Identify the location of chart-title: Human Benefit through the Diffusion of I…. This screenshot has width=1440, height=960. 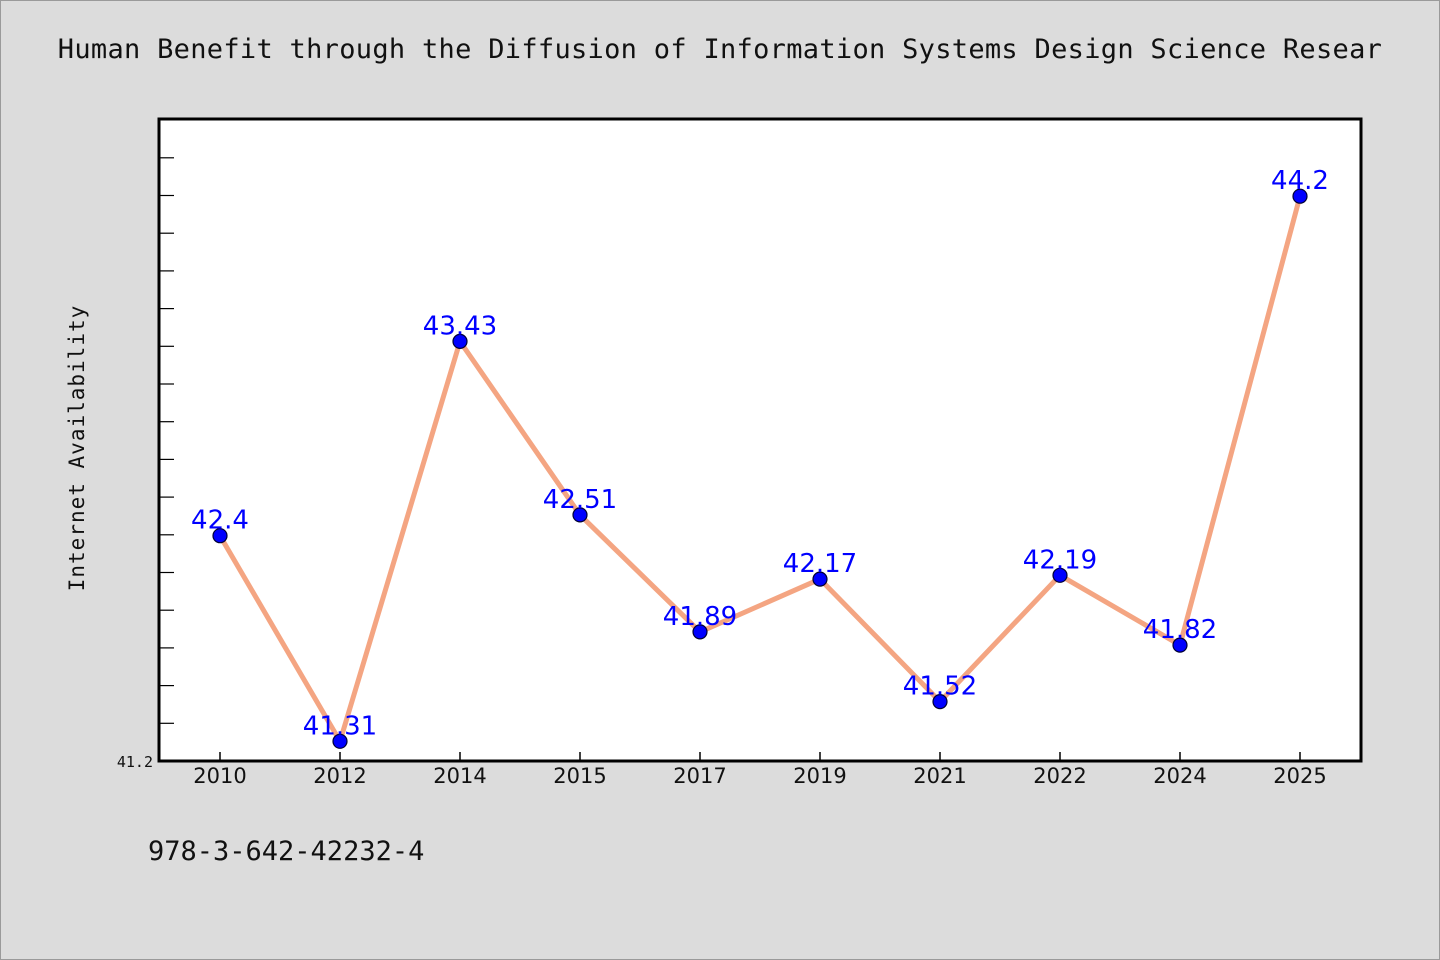
(720, 49).